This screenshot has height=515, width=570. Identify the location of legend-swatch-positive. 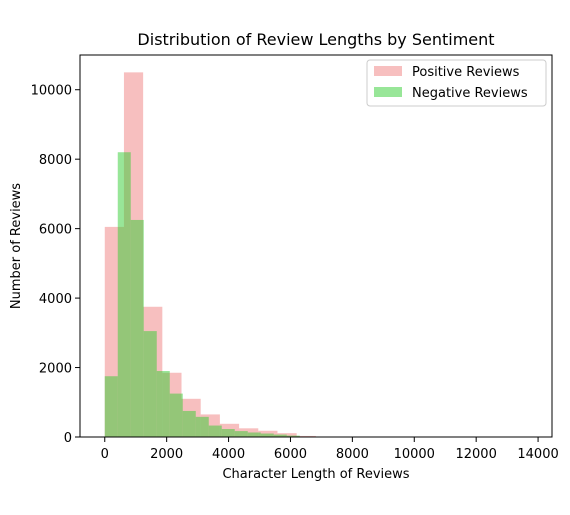
(388, 71).